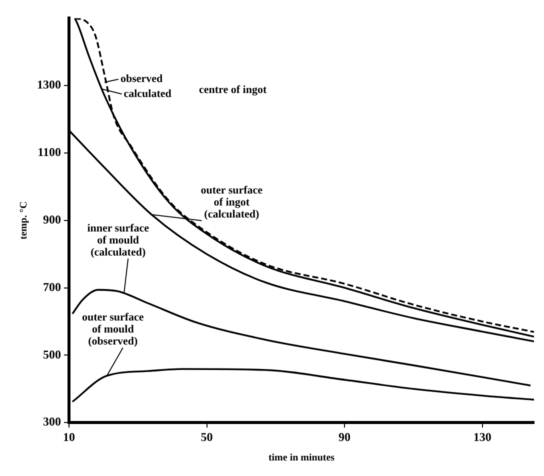 This screenshot has height=476, width=544. Describe the element at coordinates (52, 421) in the screenshot. I see `y-tick-label: 300` at that location.